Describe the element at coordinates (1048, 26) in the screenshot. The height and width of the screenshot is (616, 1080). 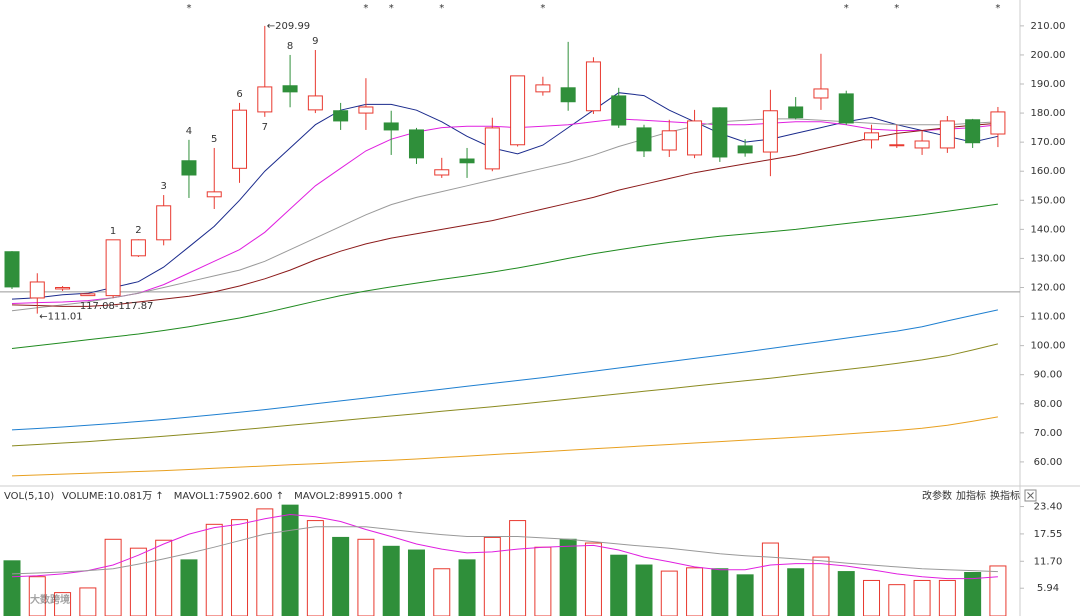
I see `y-tick-label: 210.00` at that location.